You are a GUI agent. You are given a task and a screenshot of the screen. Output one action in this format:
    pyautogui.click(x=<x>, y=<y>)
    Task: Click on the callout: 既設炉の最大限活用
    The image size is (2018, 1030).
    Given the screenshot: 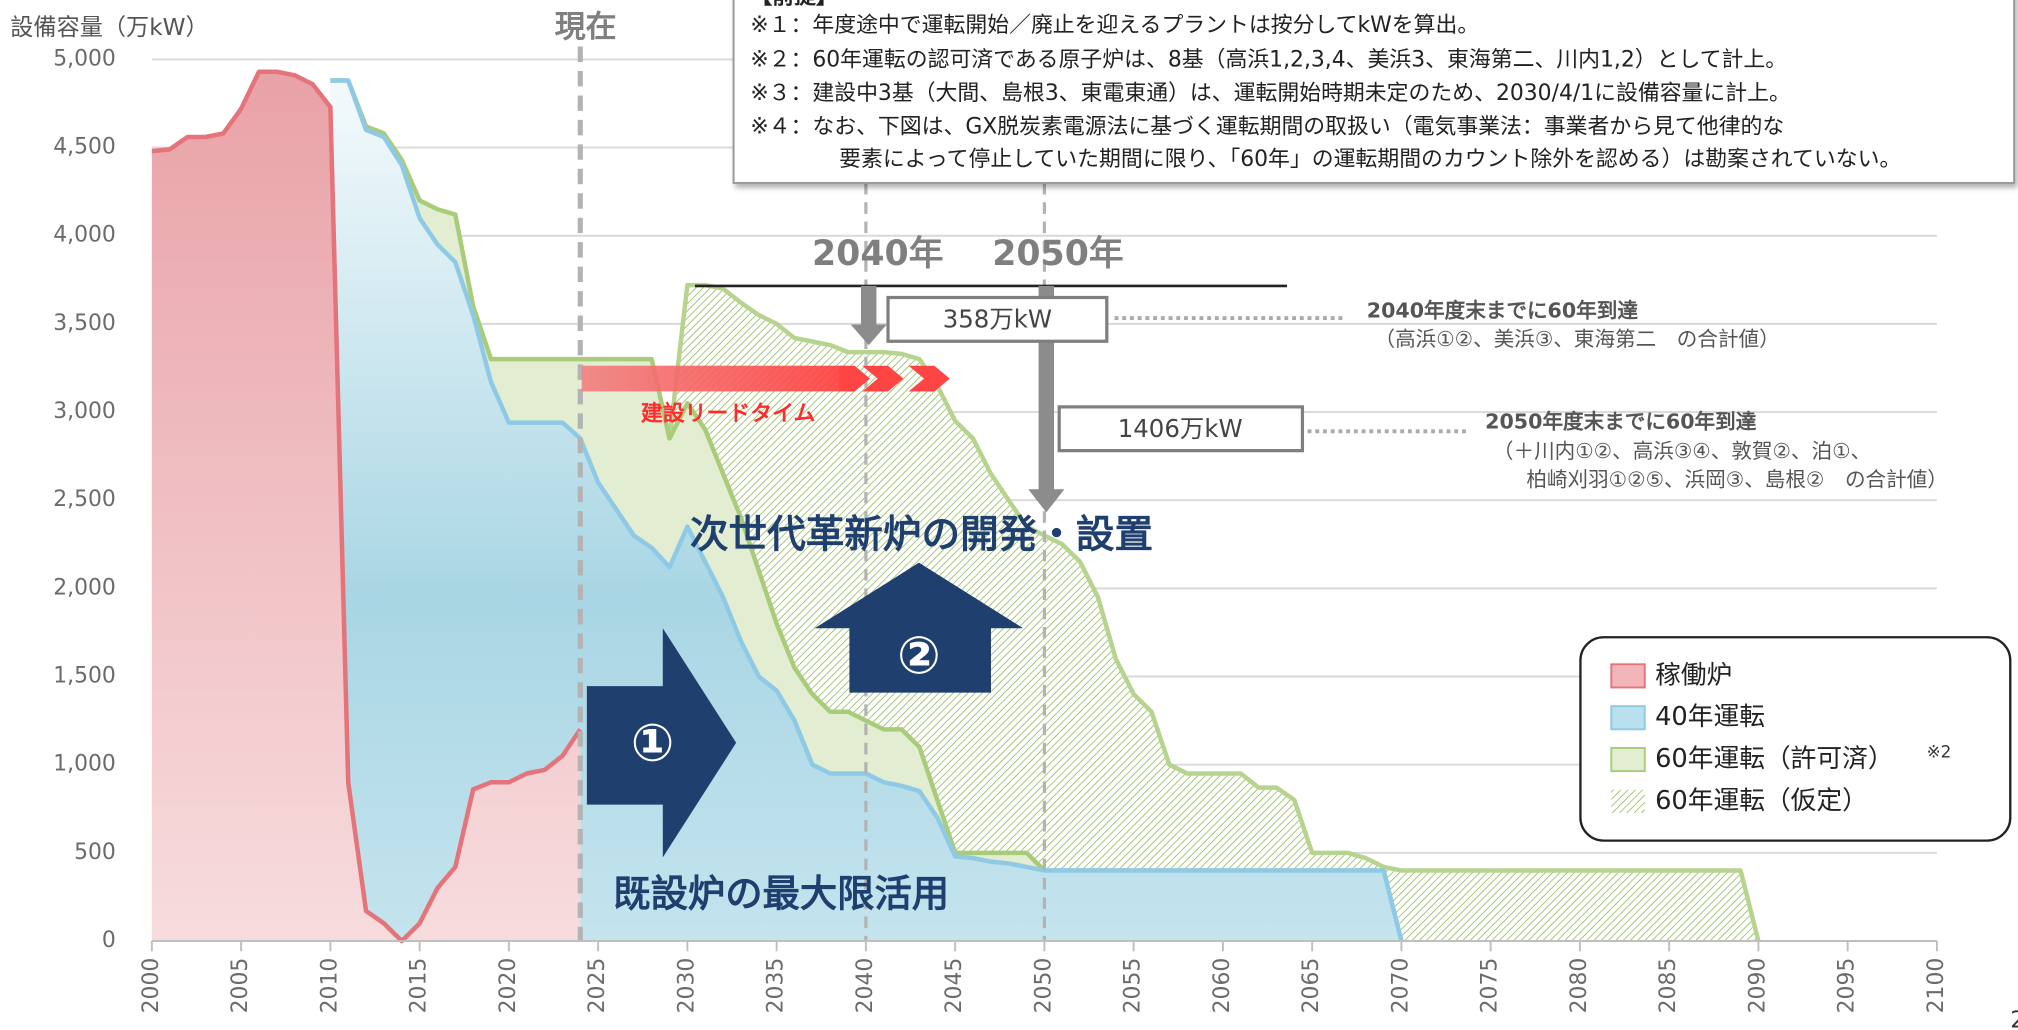 What is the action you would take?
    pyautogui.click(x=781, y=893)
    